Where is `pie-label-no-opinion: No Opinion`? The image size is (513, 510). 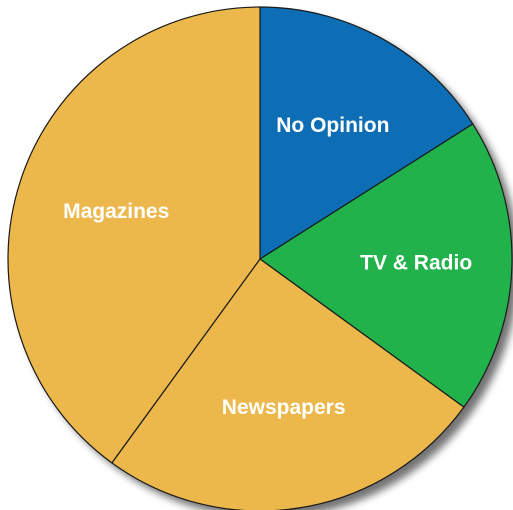
pie-label-no-opinion: No Opinion is located at coordinates (332, 125).